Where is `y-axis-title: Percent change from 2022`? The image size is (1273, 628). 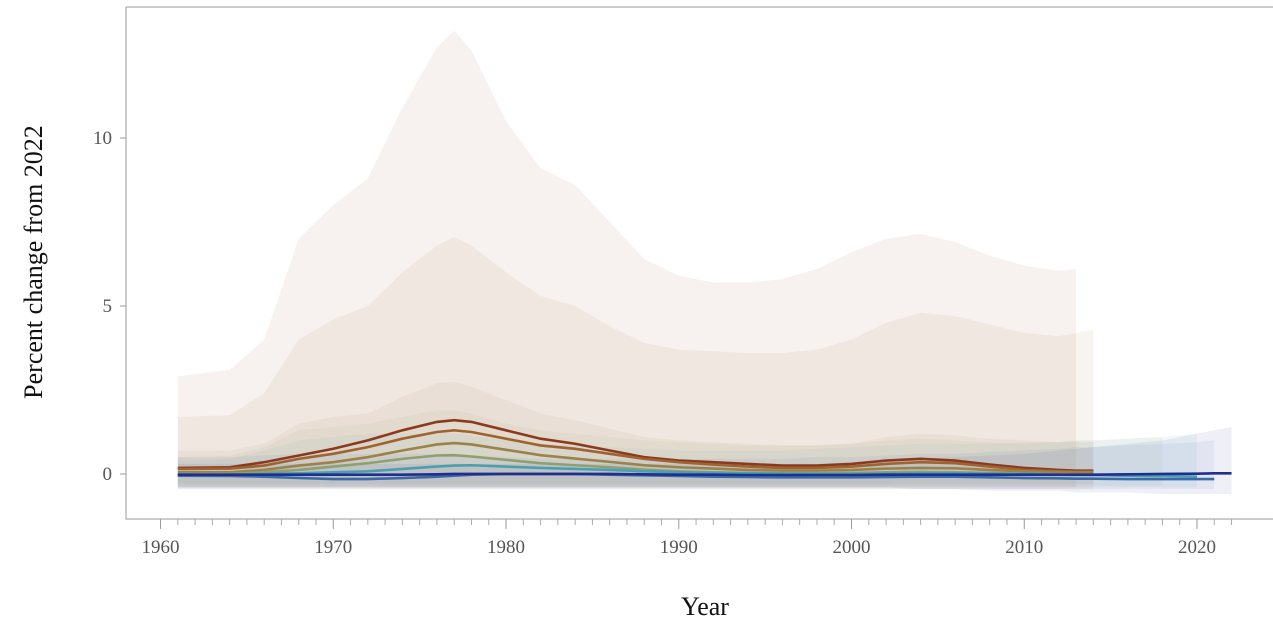 y-axis-title: Percent change from 2022 is located at coordinates (33, 262).